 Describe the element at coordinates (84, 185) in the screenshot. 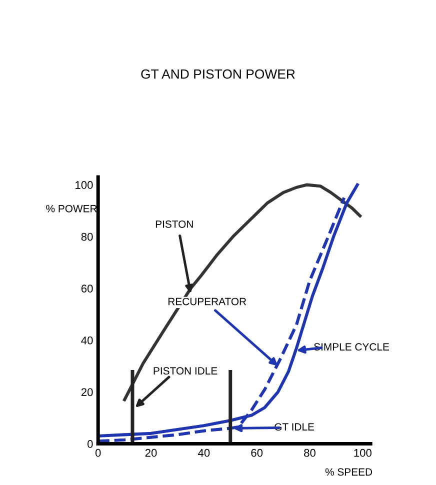

I see `y-tick-label: 100` at that location.